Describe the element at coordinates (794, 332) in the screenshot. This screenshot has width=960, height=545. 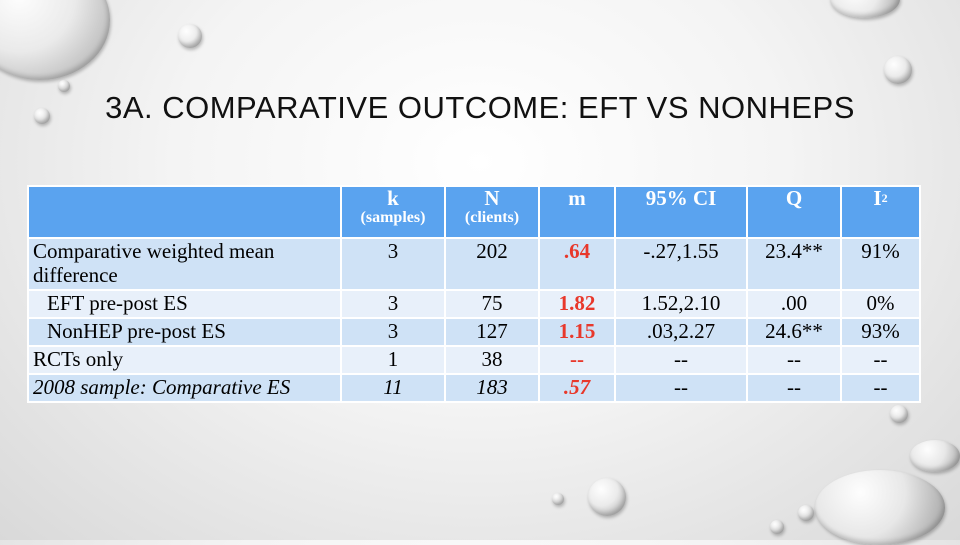
I see `cell-q: 24.6**` at that location.